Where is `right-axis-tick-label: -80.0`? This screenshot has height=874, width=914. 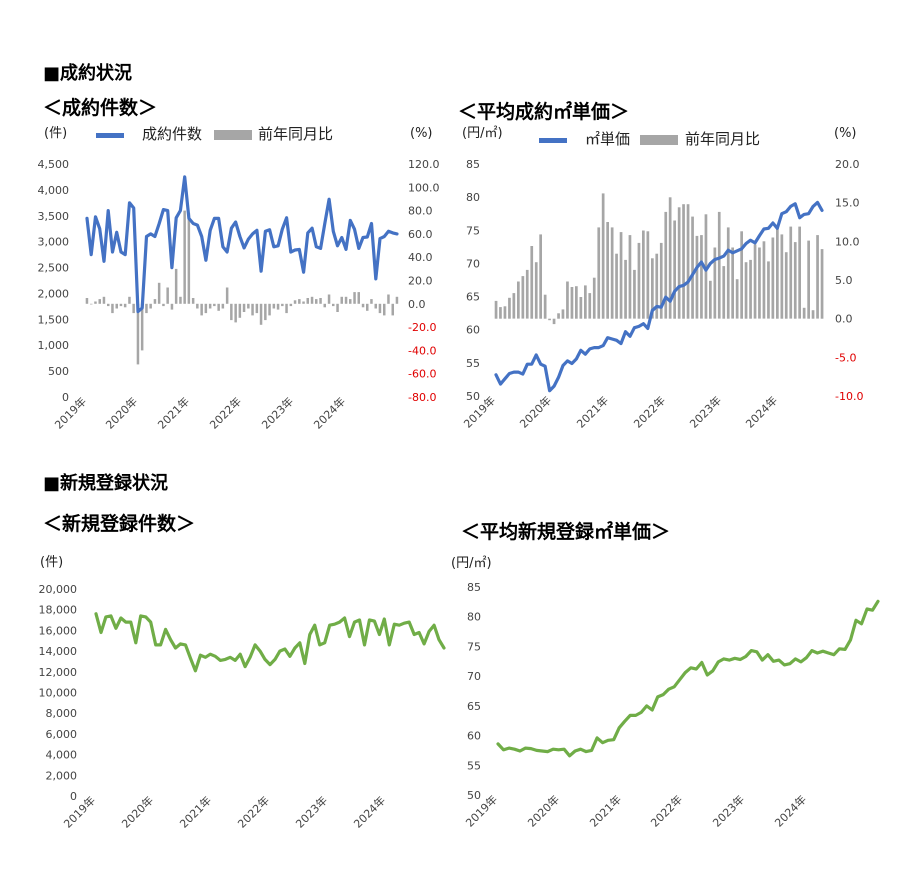
right-axis-tick-label: -80.0 is located at coordinates (422, 397).